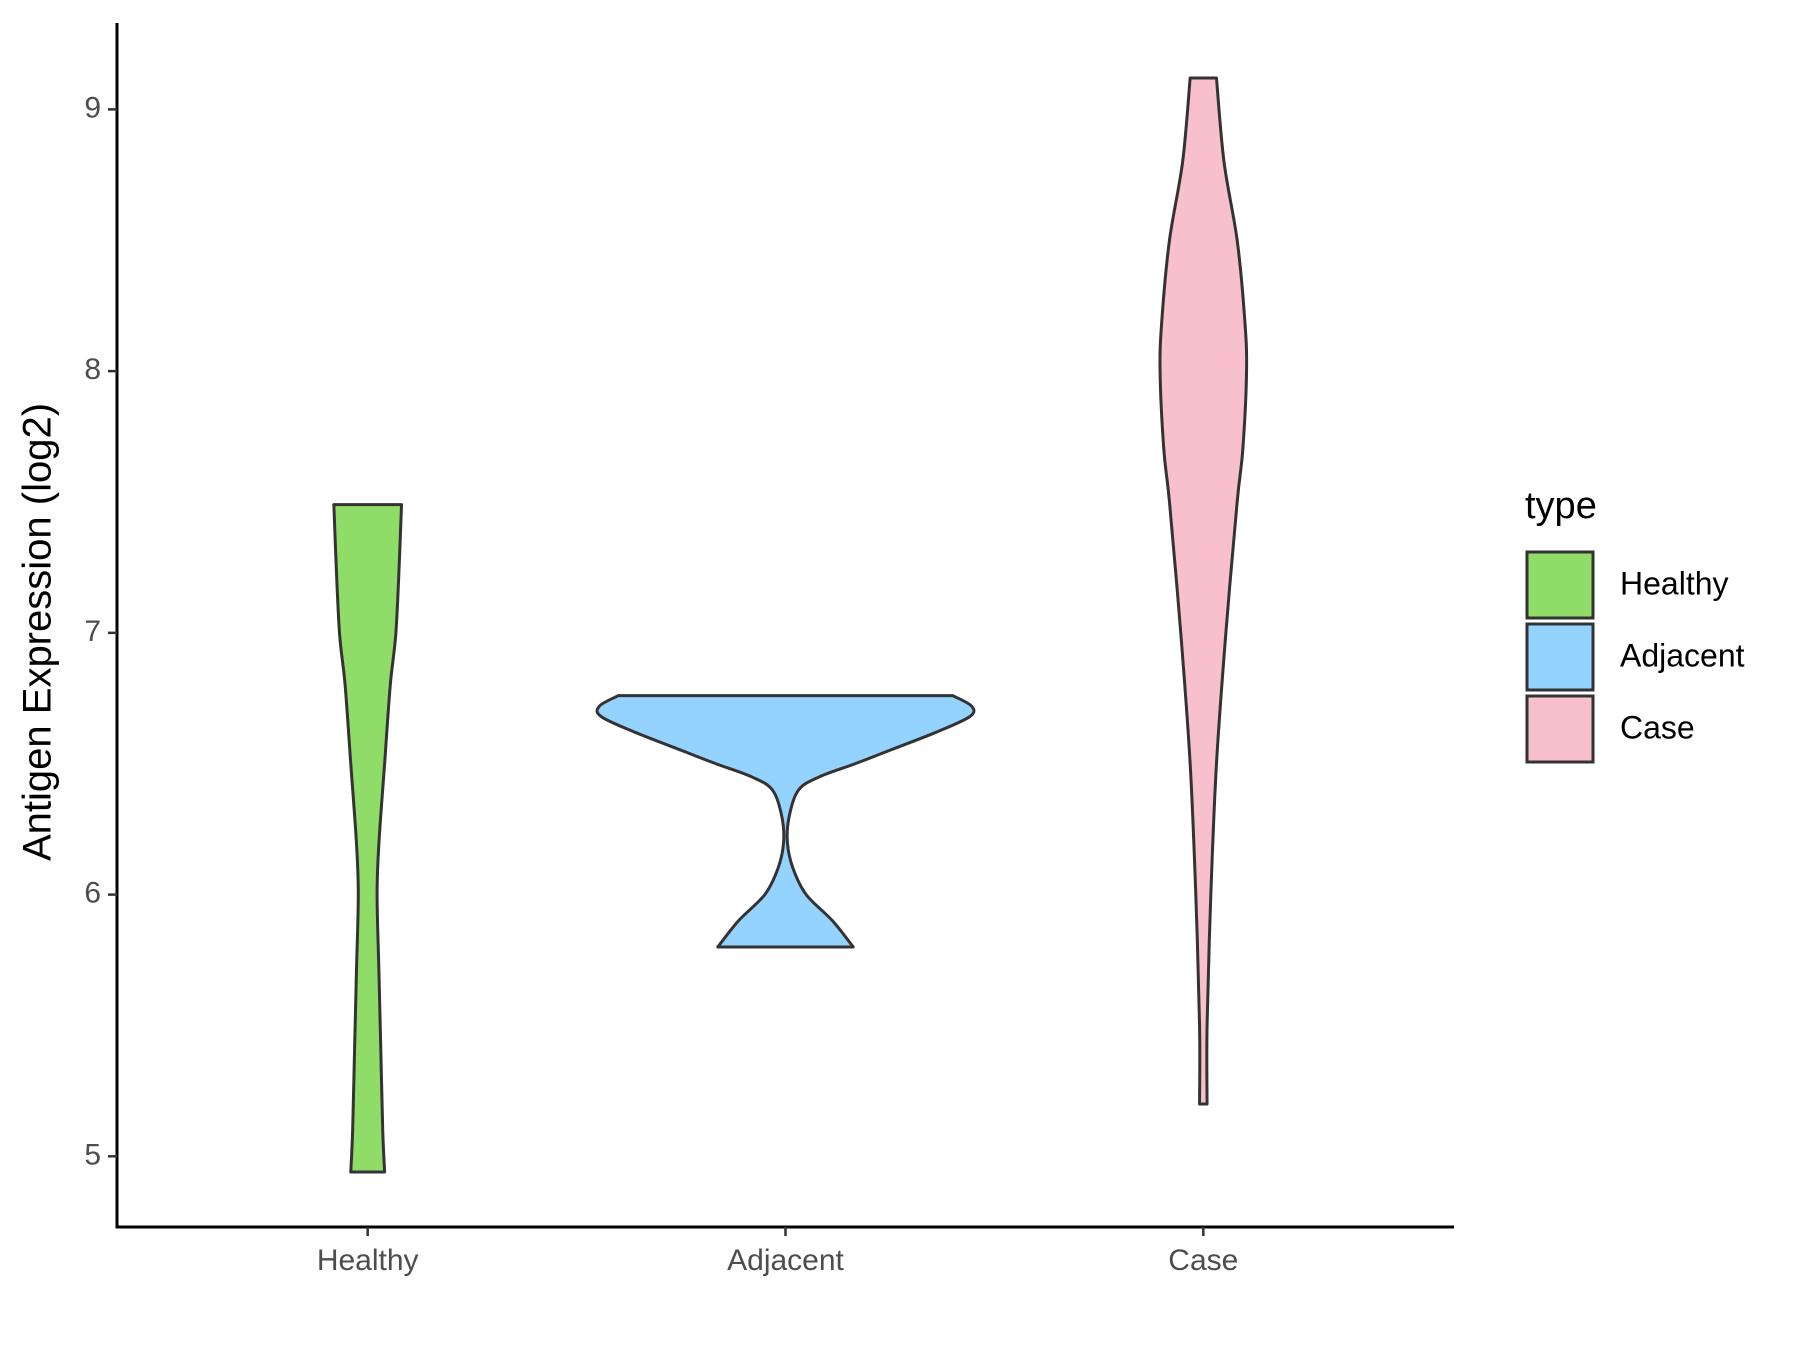 This screenshot has width=1800, height=1350. Describe the element at coordinates (38, 632) in the screenshot. I see `y-axis-title: Antigen Expression (log2)` at that location.